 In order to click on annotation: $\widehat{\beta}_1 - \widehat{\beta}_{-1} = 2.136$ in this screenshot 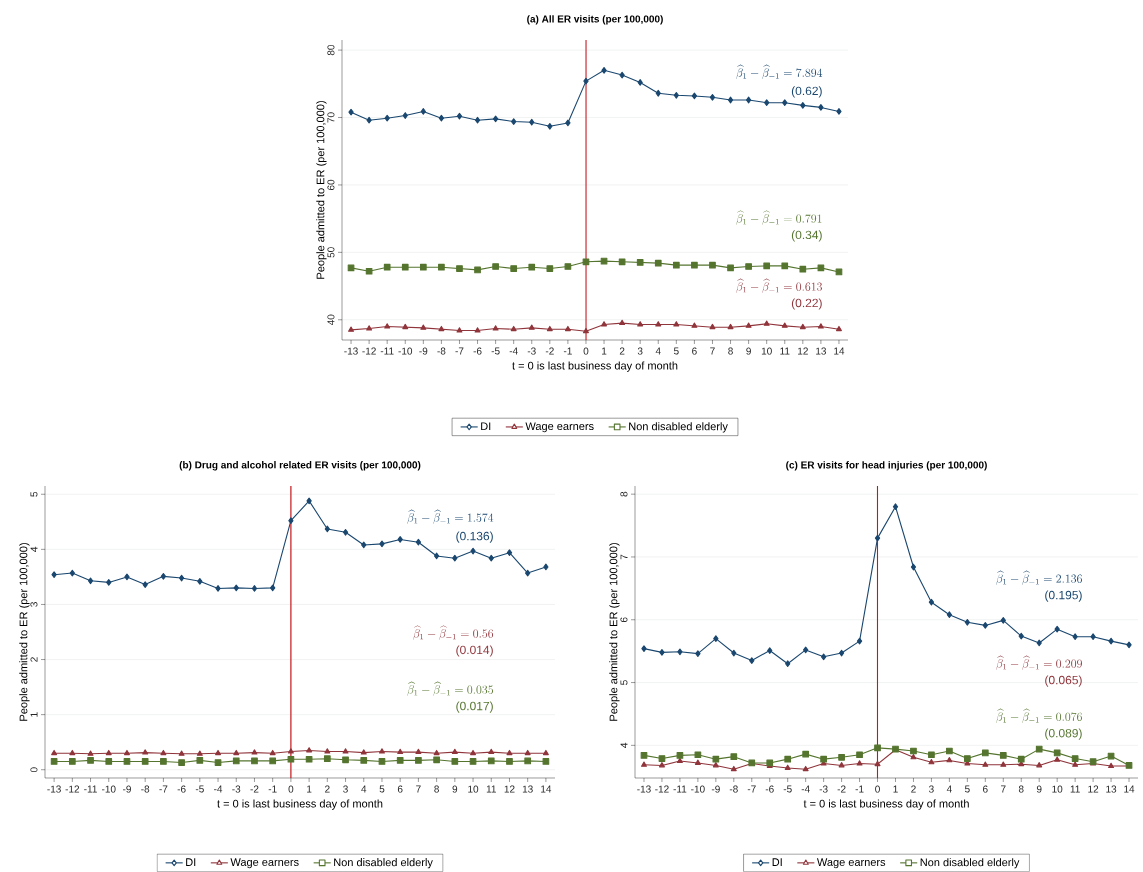, I will do `click(1039, 578)`.